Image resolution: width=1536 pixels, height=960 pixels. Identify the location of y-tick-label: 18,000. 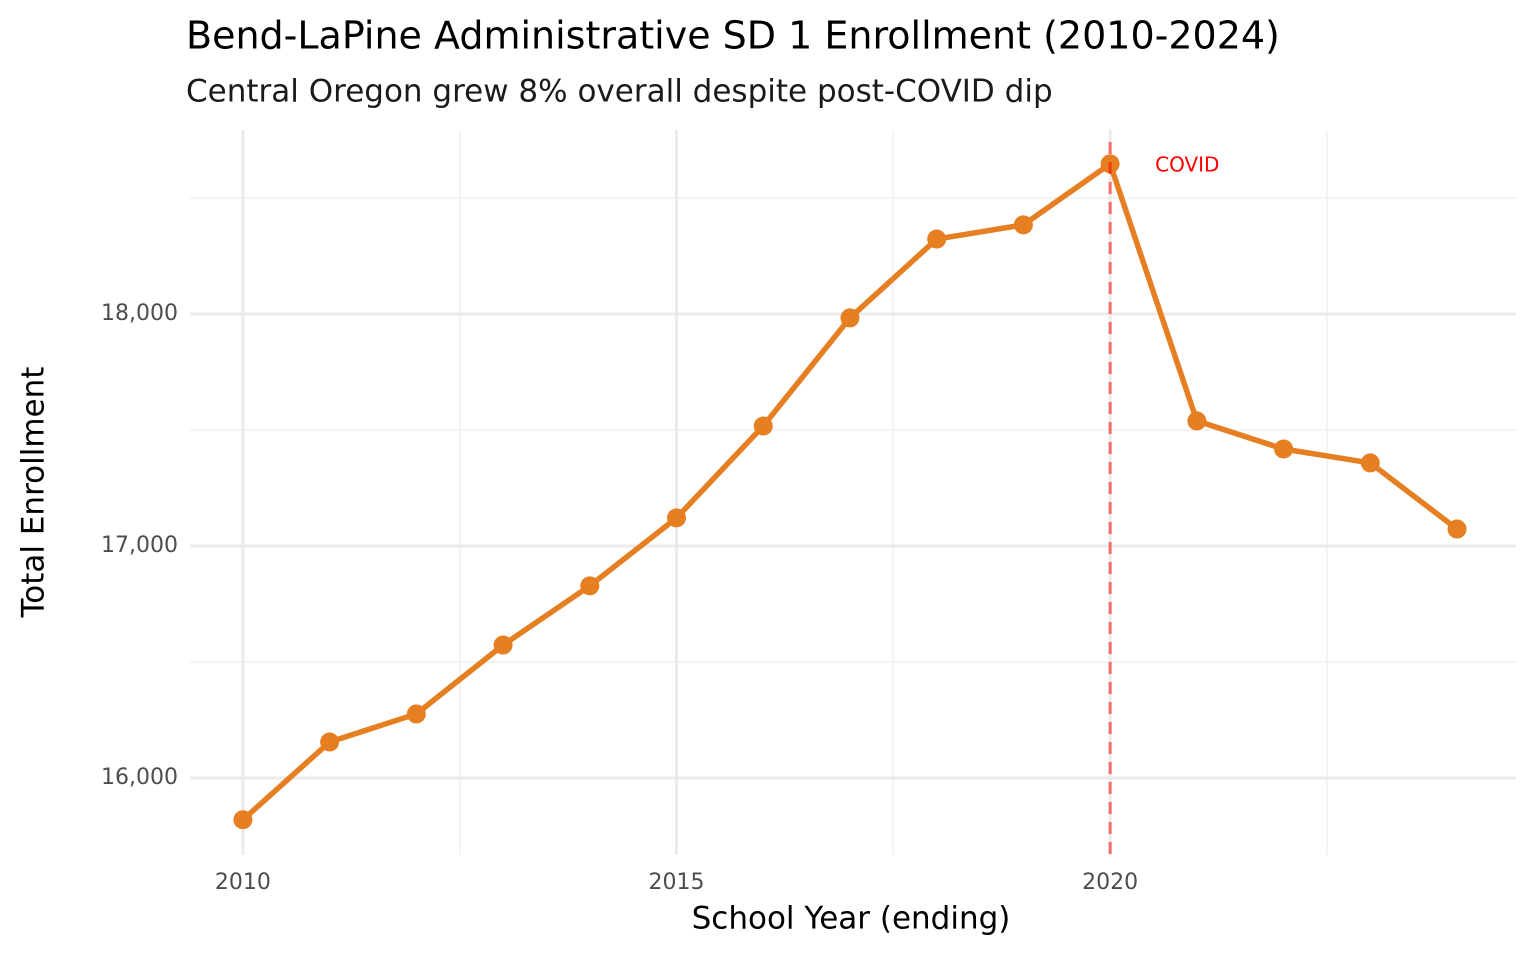
(139, 313).